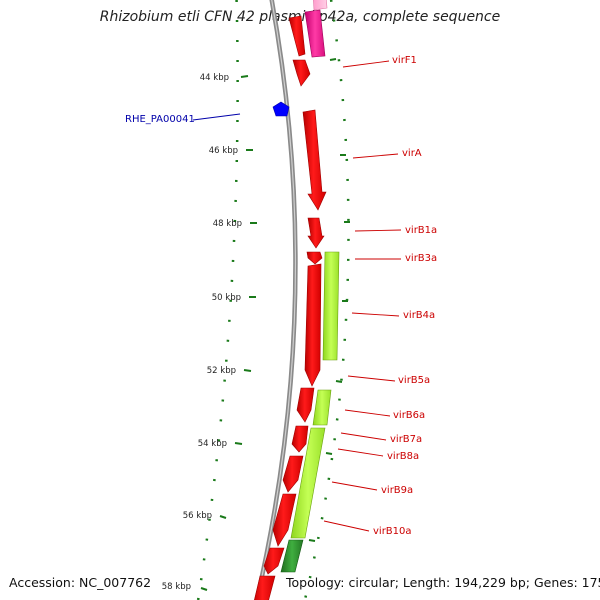 The image size is (600, 600). I want to click on gene-label-virB4a: virB4a, so click(419, 315).